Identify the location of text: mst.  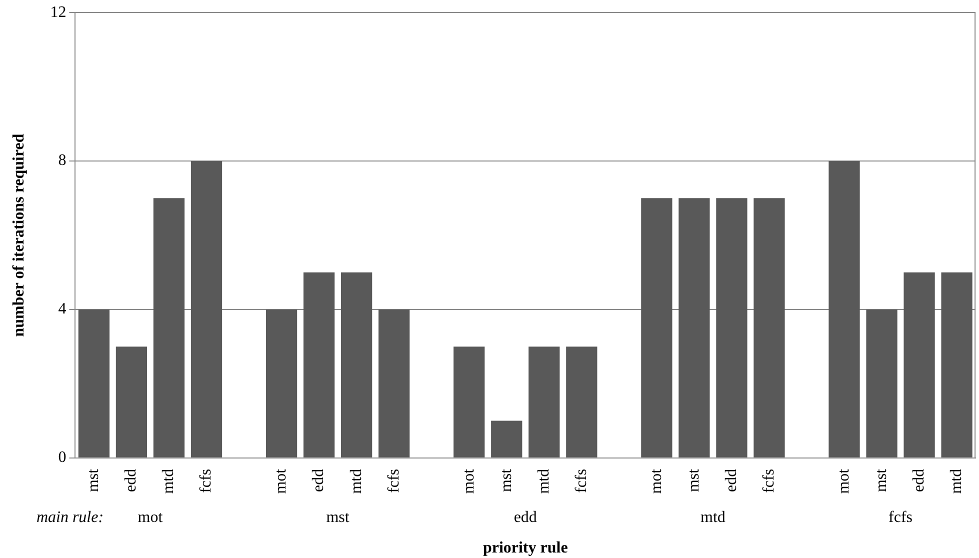
(338, 517).